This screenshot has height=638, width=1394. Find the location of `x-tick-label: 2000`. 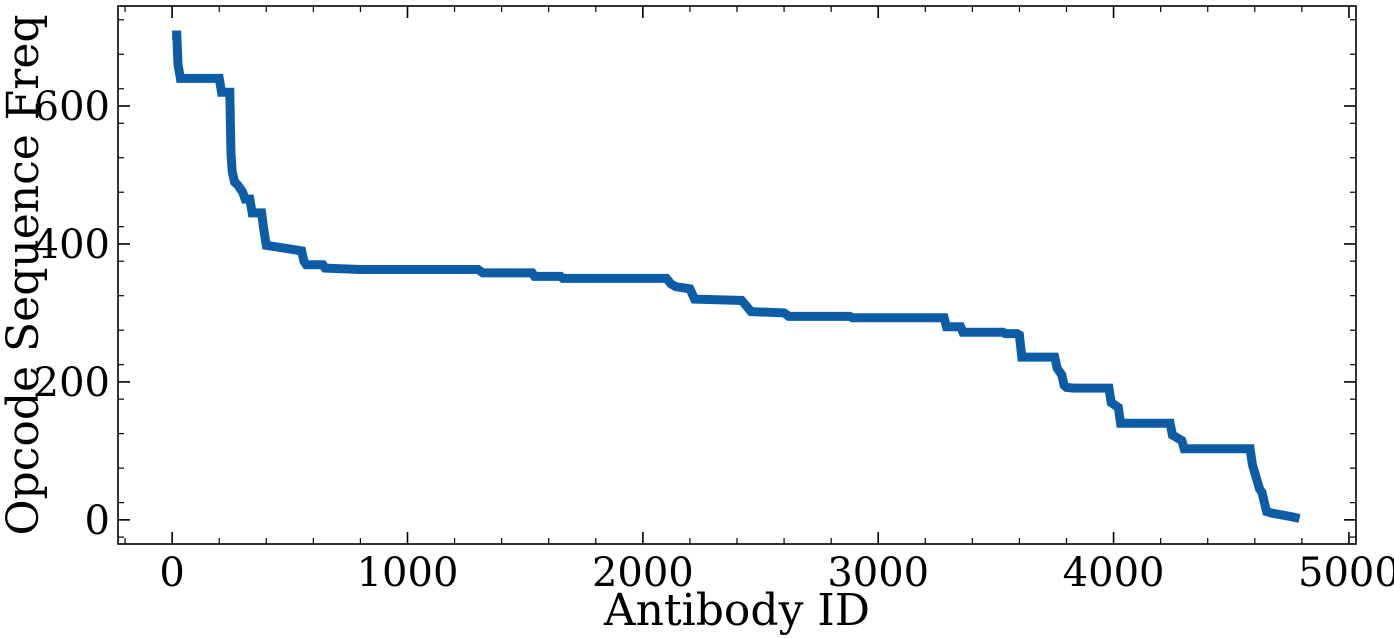

x-tick-label: 2000 is located at coordinates (643, 573).